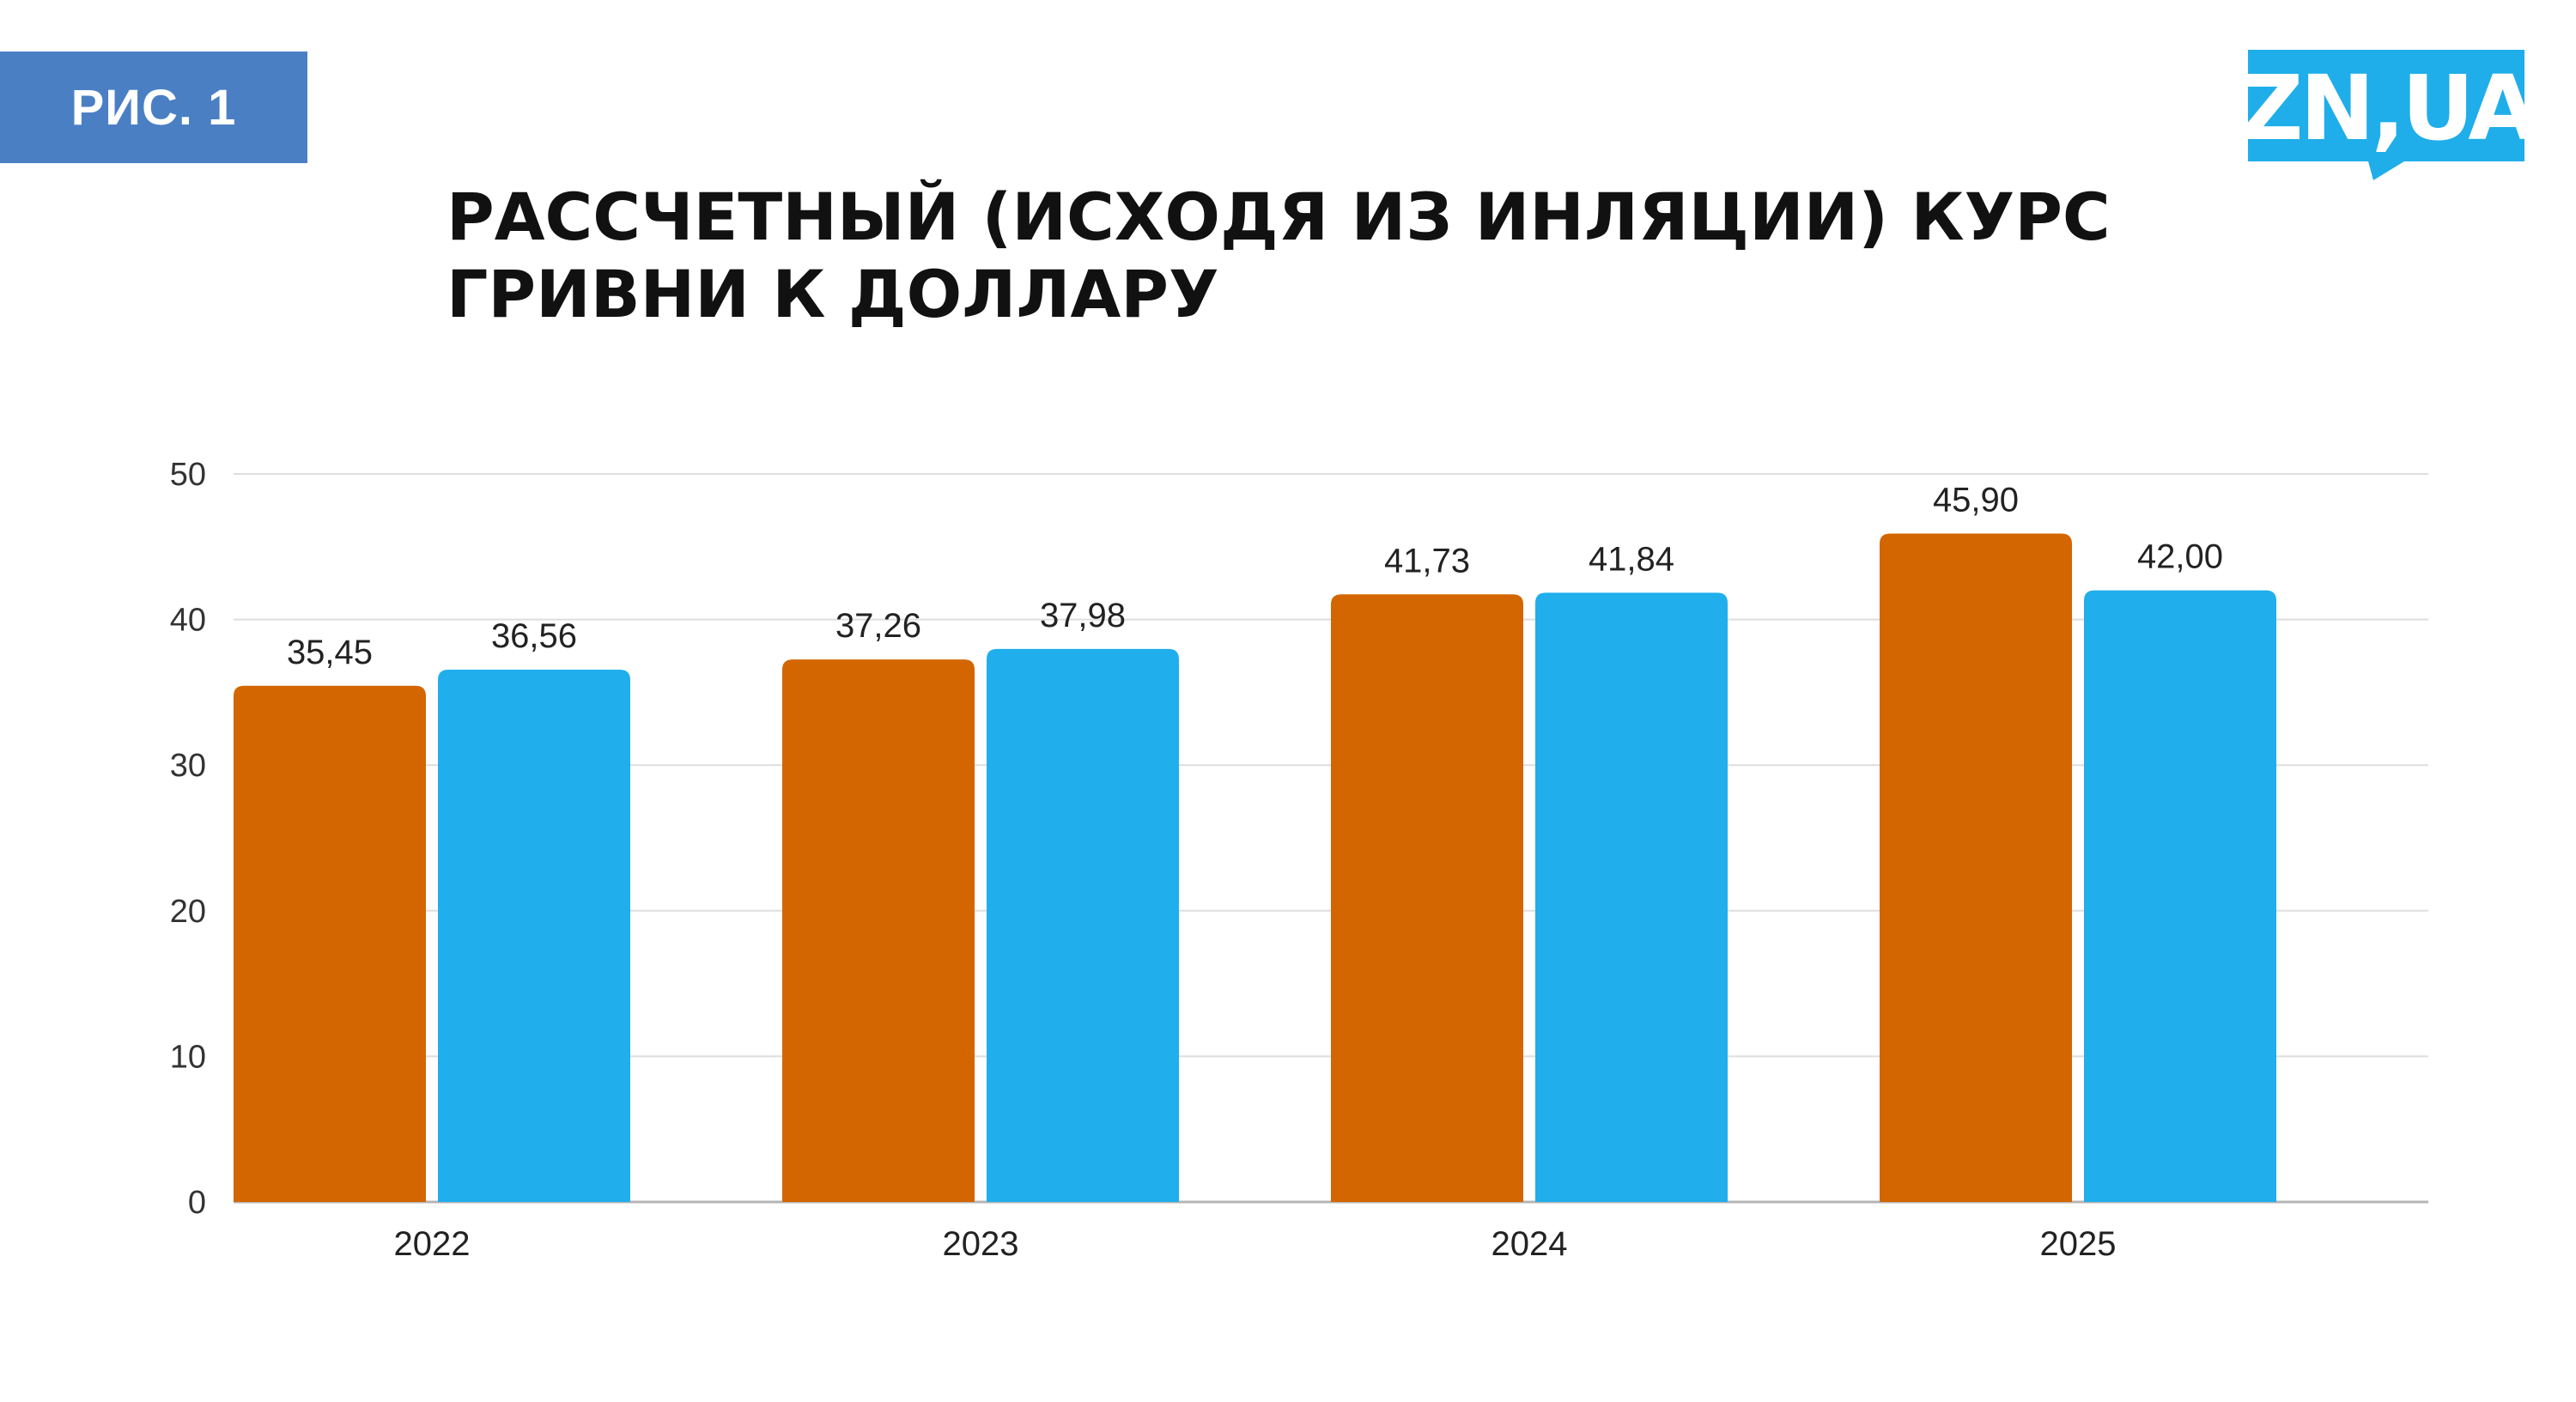  I want to click on y-axis-ticks: 0 10 20 30 40 50, so click(188, 839).